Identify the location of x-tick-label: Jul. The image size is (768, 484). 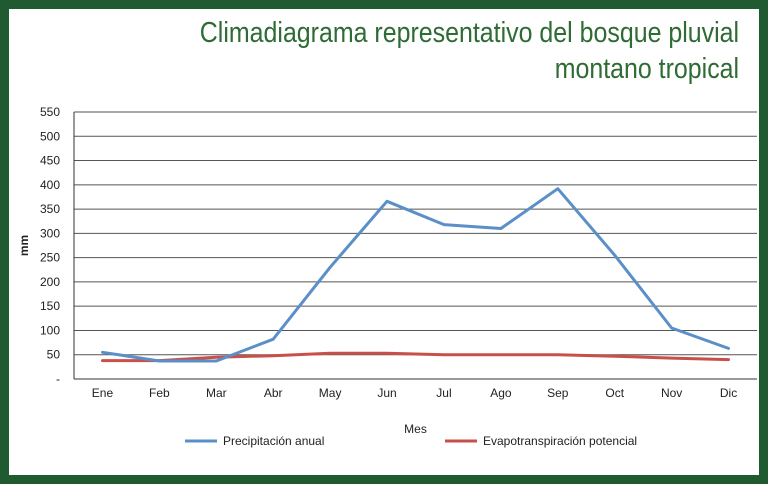
(443, 393).